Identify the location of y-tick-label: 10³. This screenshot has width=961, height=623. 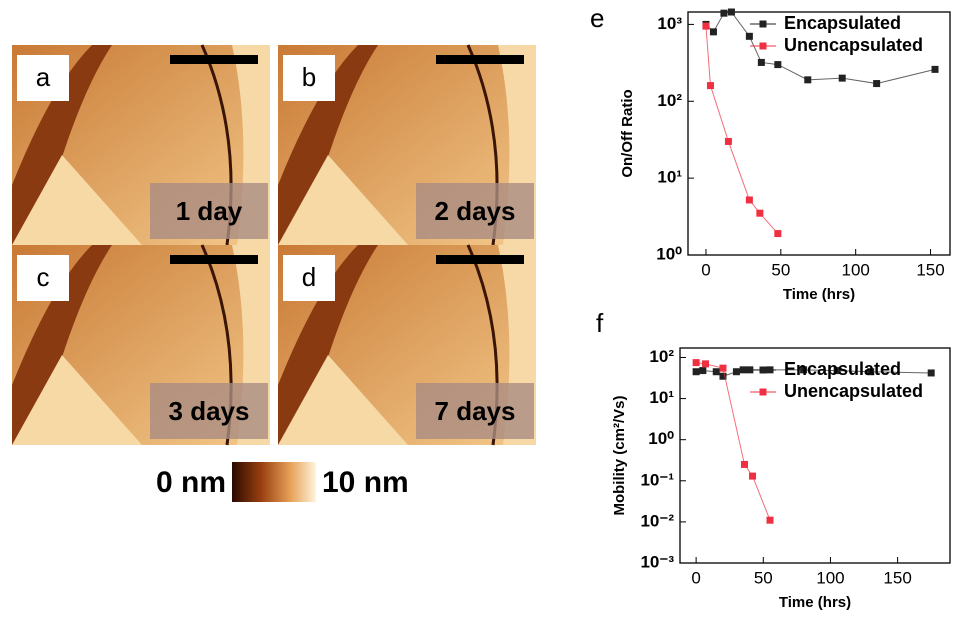
(669, 23).